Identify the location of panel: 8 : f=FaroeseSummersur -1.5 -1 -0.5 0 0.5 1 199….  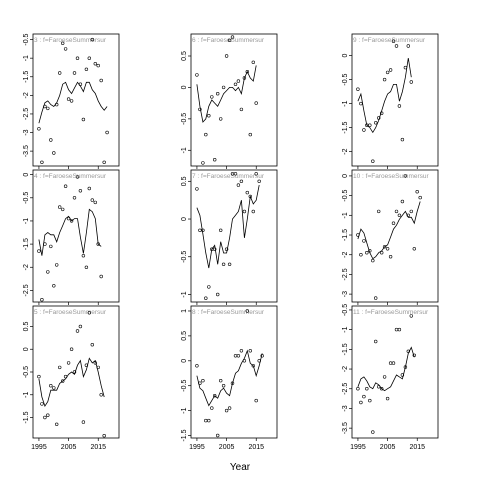
(229, 378).